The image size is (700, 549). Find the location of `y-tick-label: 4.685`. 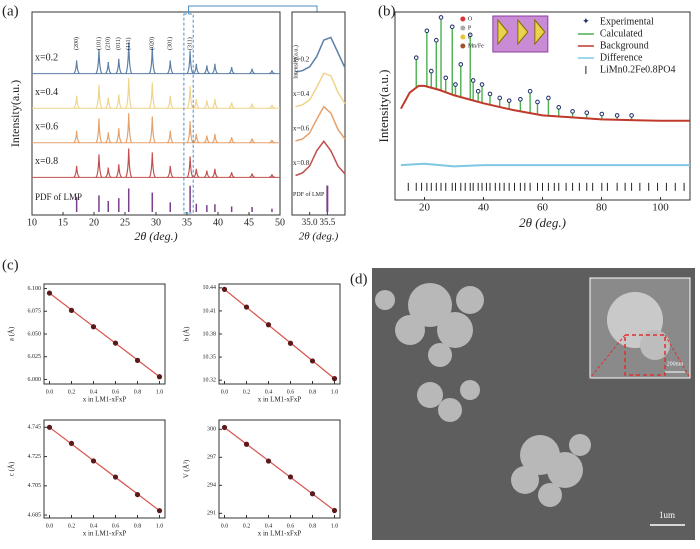

y-tick-label: 4.685 is located at coordinates (35, 515).